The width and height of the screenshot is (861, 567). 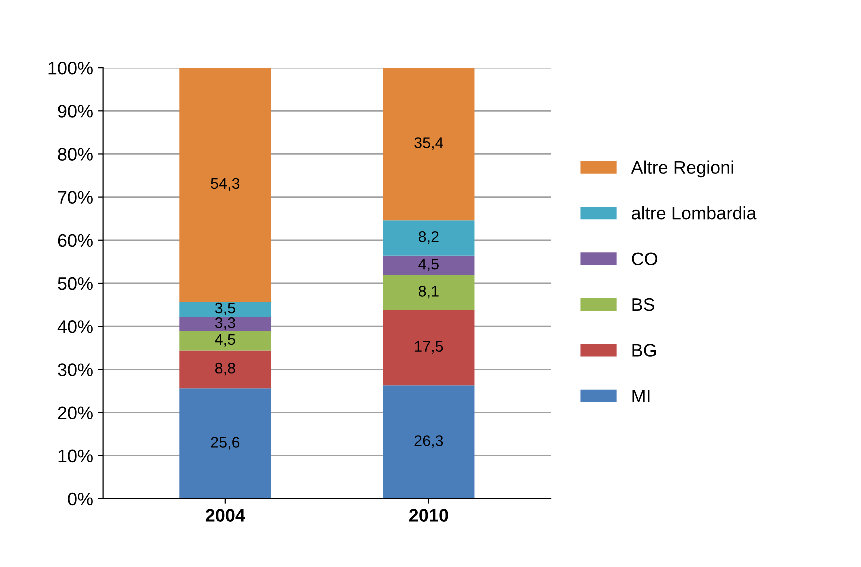 I want to click on data-label: 26,3, so click(x=429, y=442).